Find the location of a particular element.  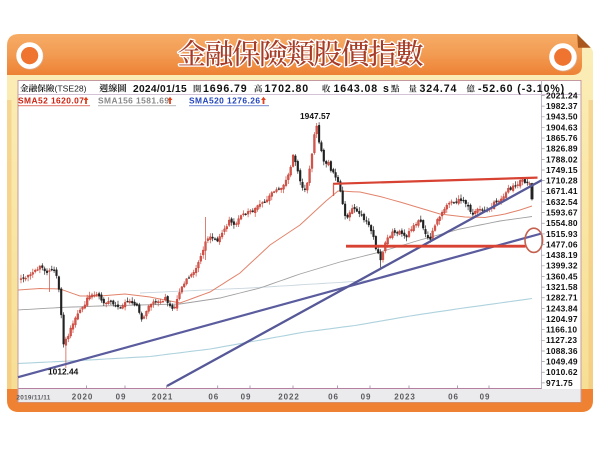

svg-text: 2019/11/11 is located at coordinates (33, 398).